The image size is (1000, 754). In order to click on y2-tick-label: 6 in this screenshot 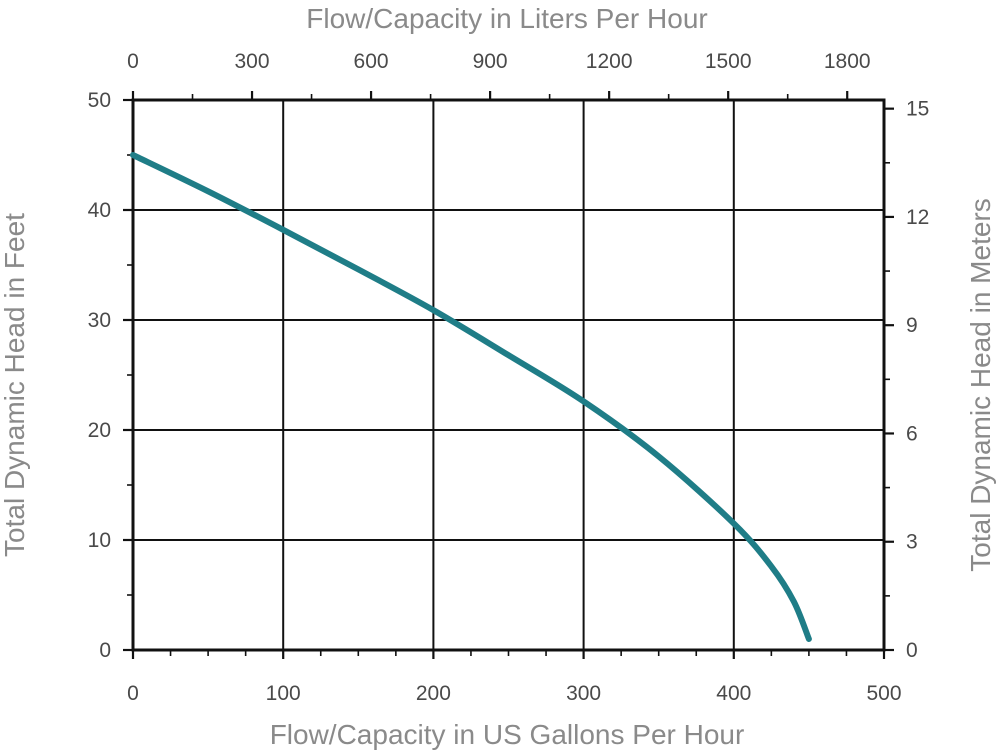, I will do `click(912, 433)`.